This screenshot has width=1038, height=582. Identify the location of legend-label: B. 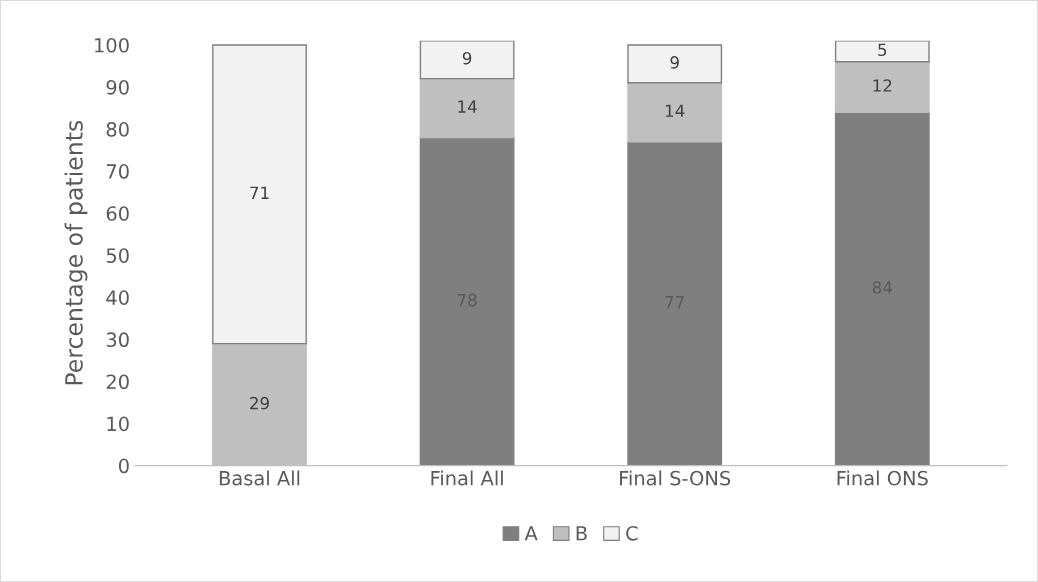
(581, 533).